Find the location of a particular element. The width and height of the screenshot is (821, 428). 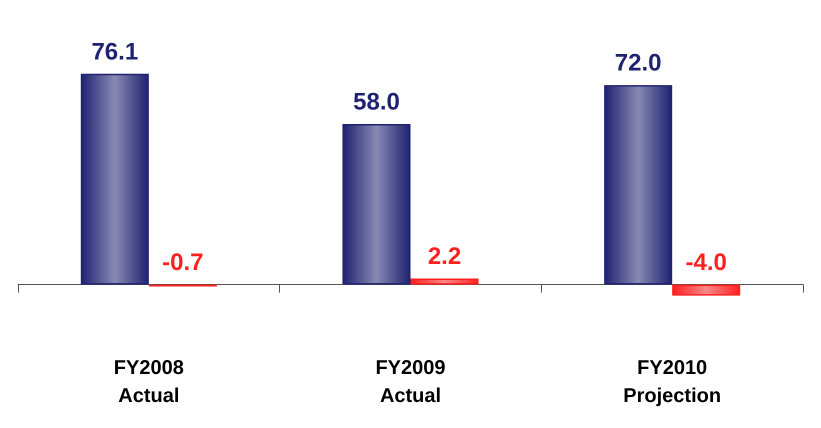

data-label: 2.2 is located at coordinates (445, 256).